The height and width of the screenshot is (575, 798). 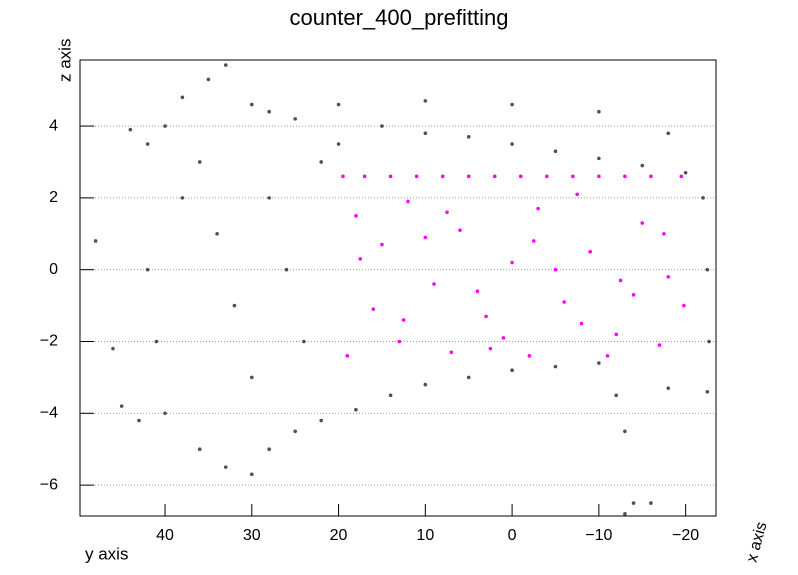 I want to click on x-tick-label: −10, so click(x=598, y=535).